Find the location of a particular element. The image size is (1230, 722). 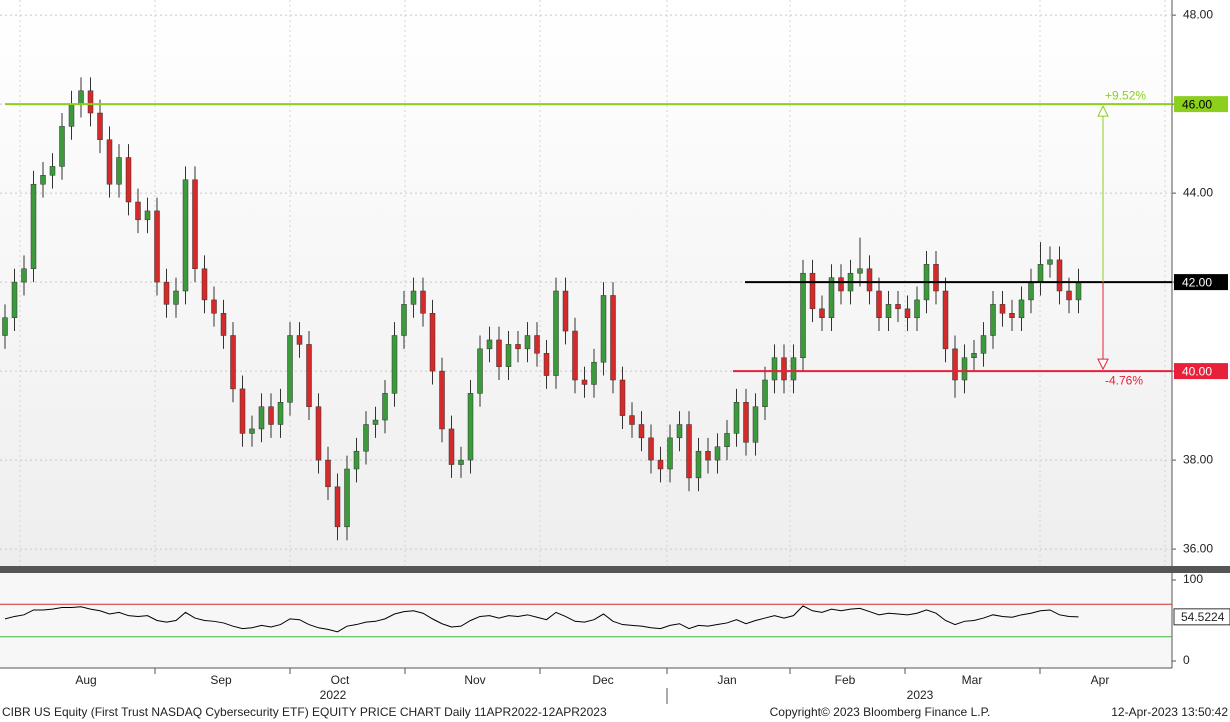

indicator-label-box is located at coordinates (1201, 617).